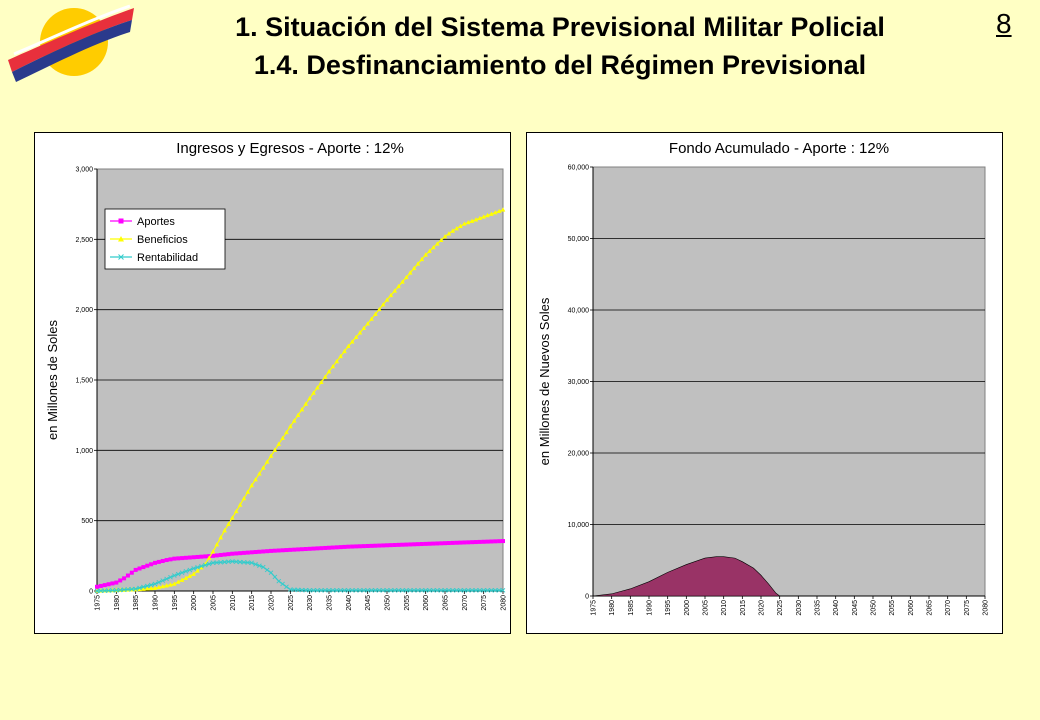 This screenshot has height=720, width=1040. I want to click on x-tick-label: 2000, so click(194, 603).